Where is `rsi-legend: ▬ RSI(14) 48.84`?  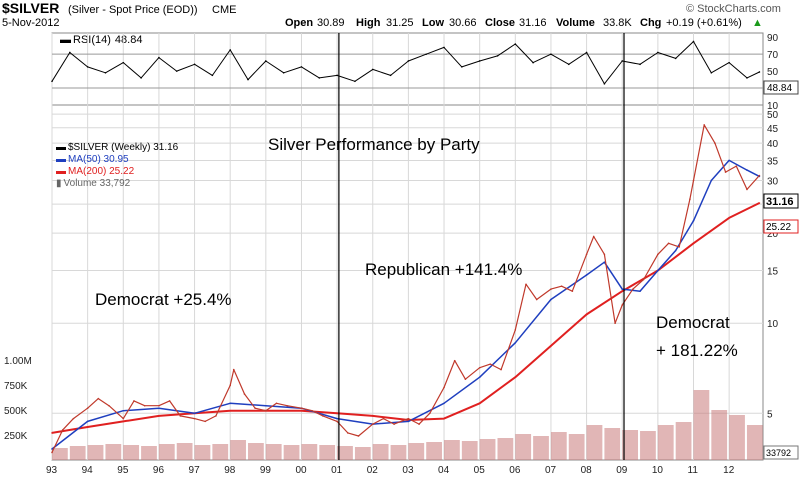 rsi-legend: ▬ RSI(14) 48.84 is located at coordinates (101, 40).